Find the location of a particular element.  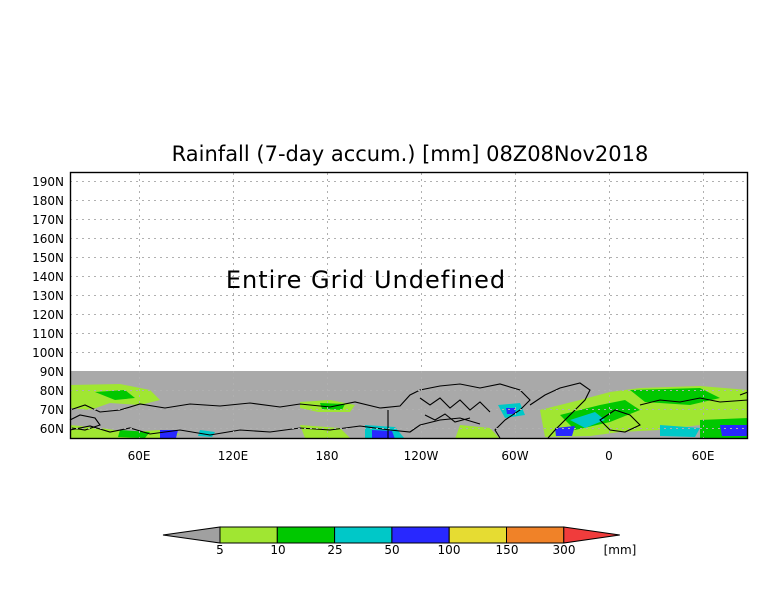

x-tick-label: 60W is located at coordinates (514, 456).